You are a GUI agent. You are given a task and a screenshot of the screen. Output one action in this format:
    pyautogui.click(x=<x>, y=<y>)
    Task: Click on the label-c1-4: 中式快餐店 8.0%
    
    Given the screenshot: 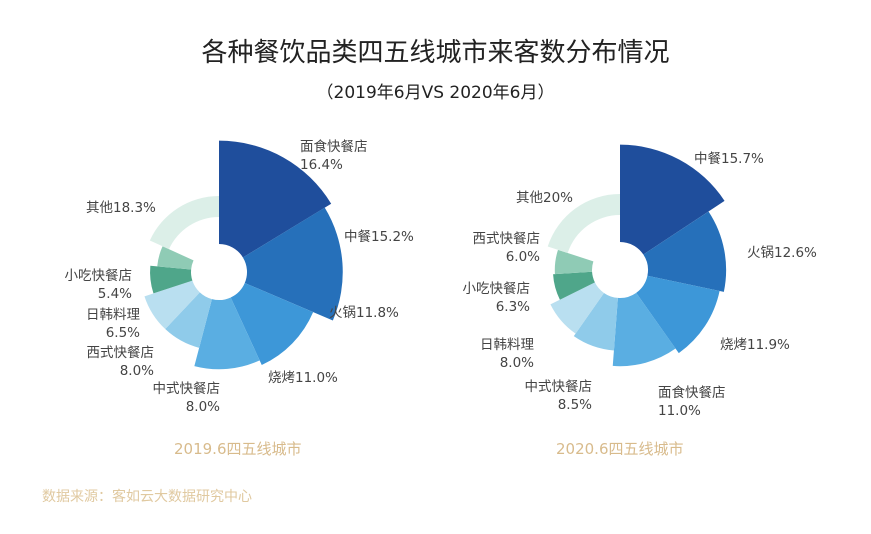 What is the action you would take?
    pyautogui.click(x=186, y=398)
    